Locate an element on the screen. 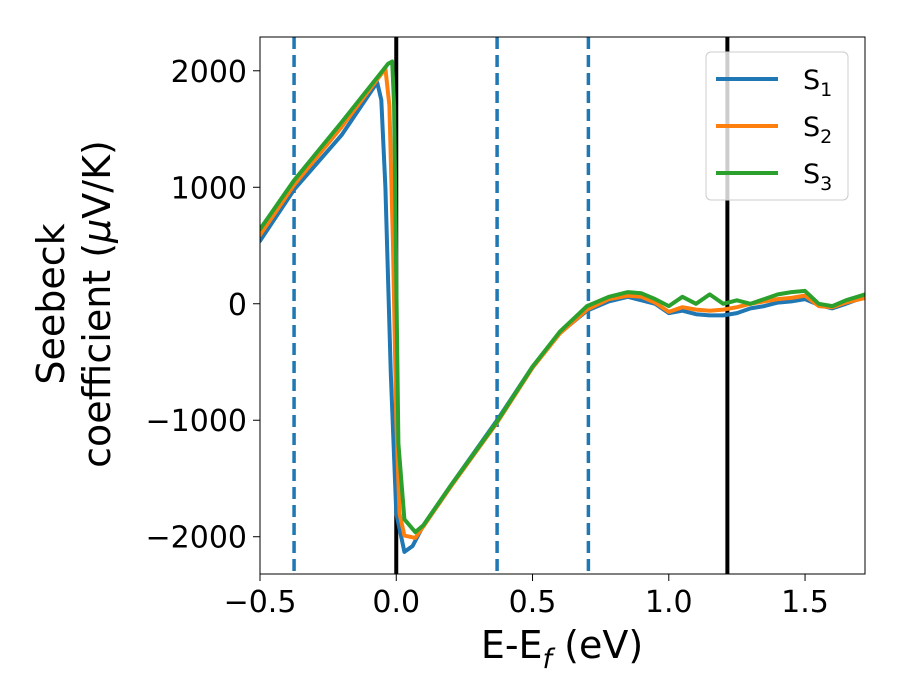  y-axis-ticks: −2000 −1000 0 1000 2000 is located at coordinates (203, 305).